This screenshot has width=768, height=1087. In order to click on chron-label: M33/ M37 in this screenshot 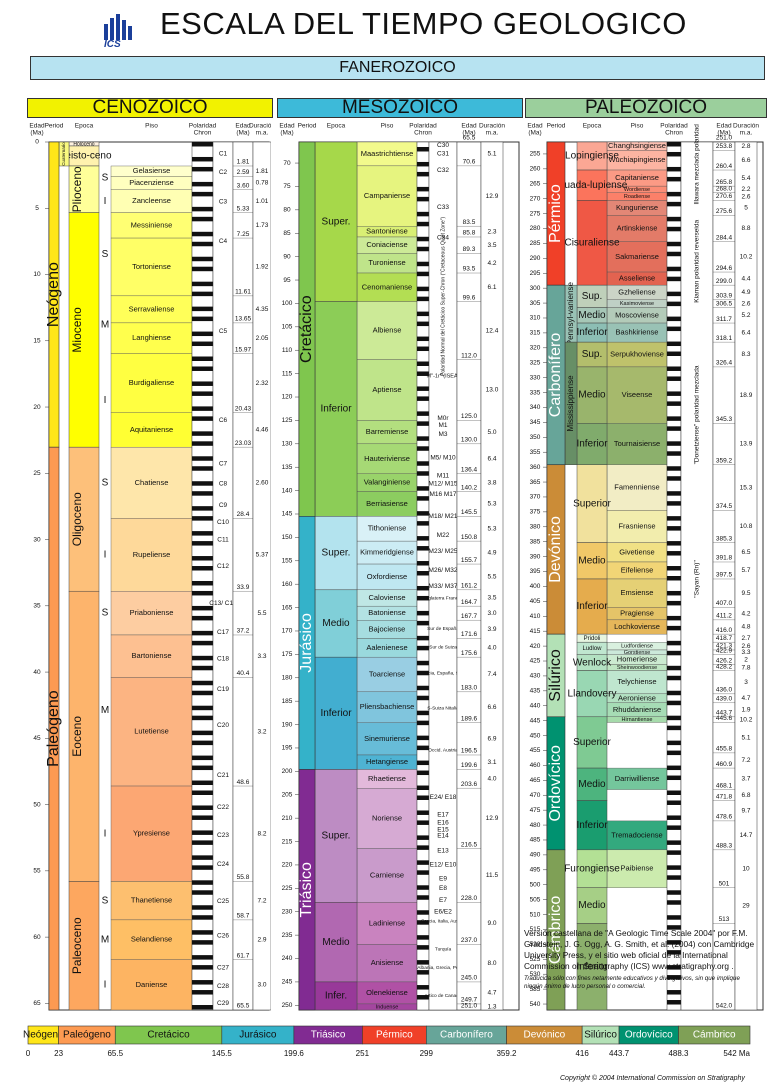, I will do `click(443, 586)`.